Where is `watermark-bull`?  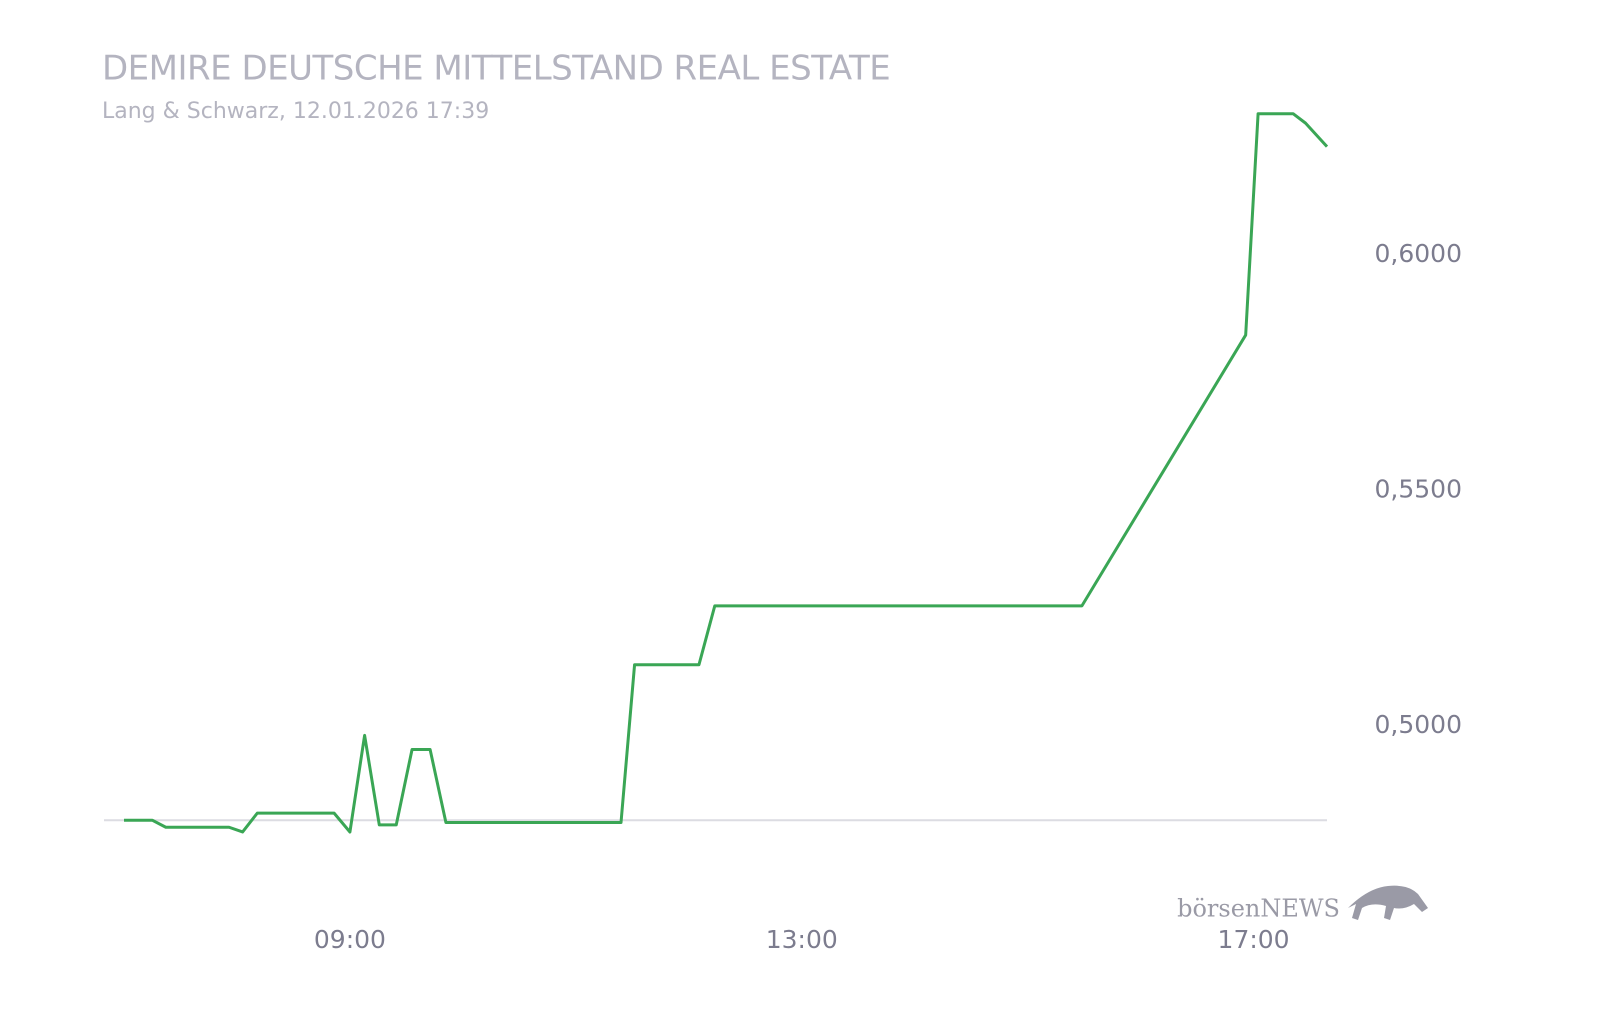 watermark-bull is located at coordinates (1388, 902).